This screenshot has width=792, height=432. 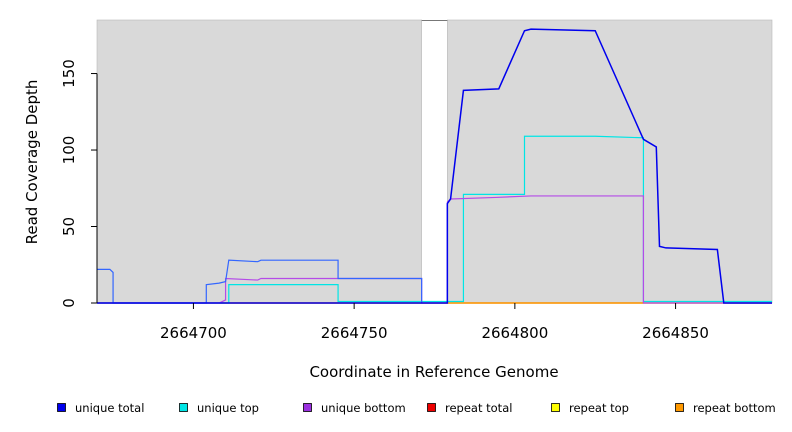 What do you see at coordinates (69, 73) in the screenshot?
I see `y-tick-label: 150` at bounding box center [69, 73].